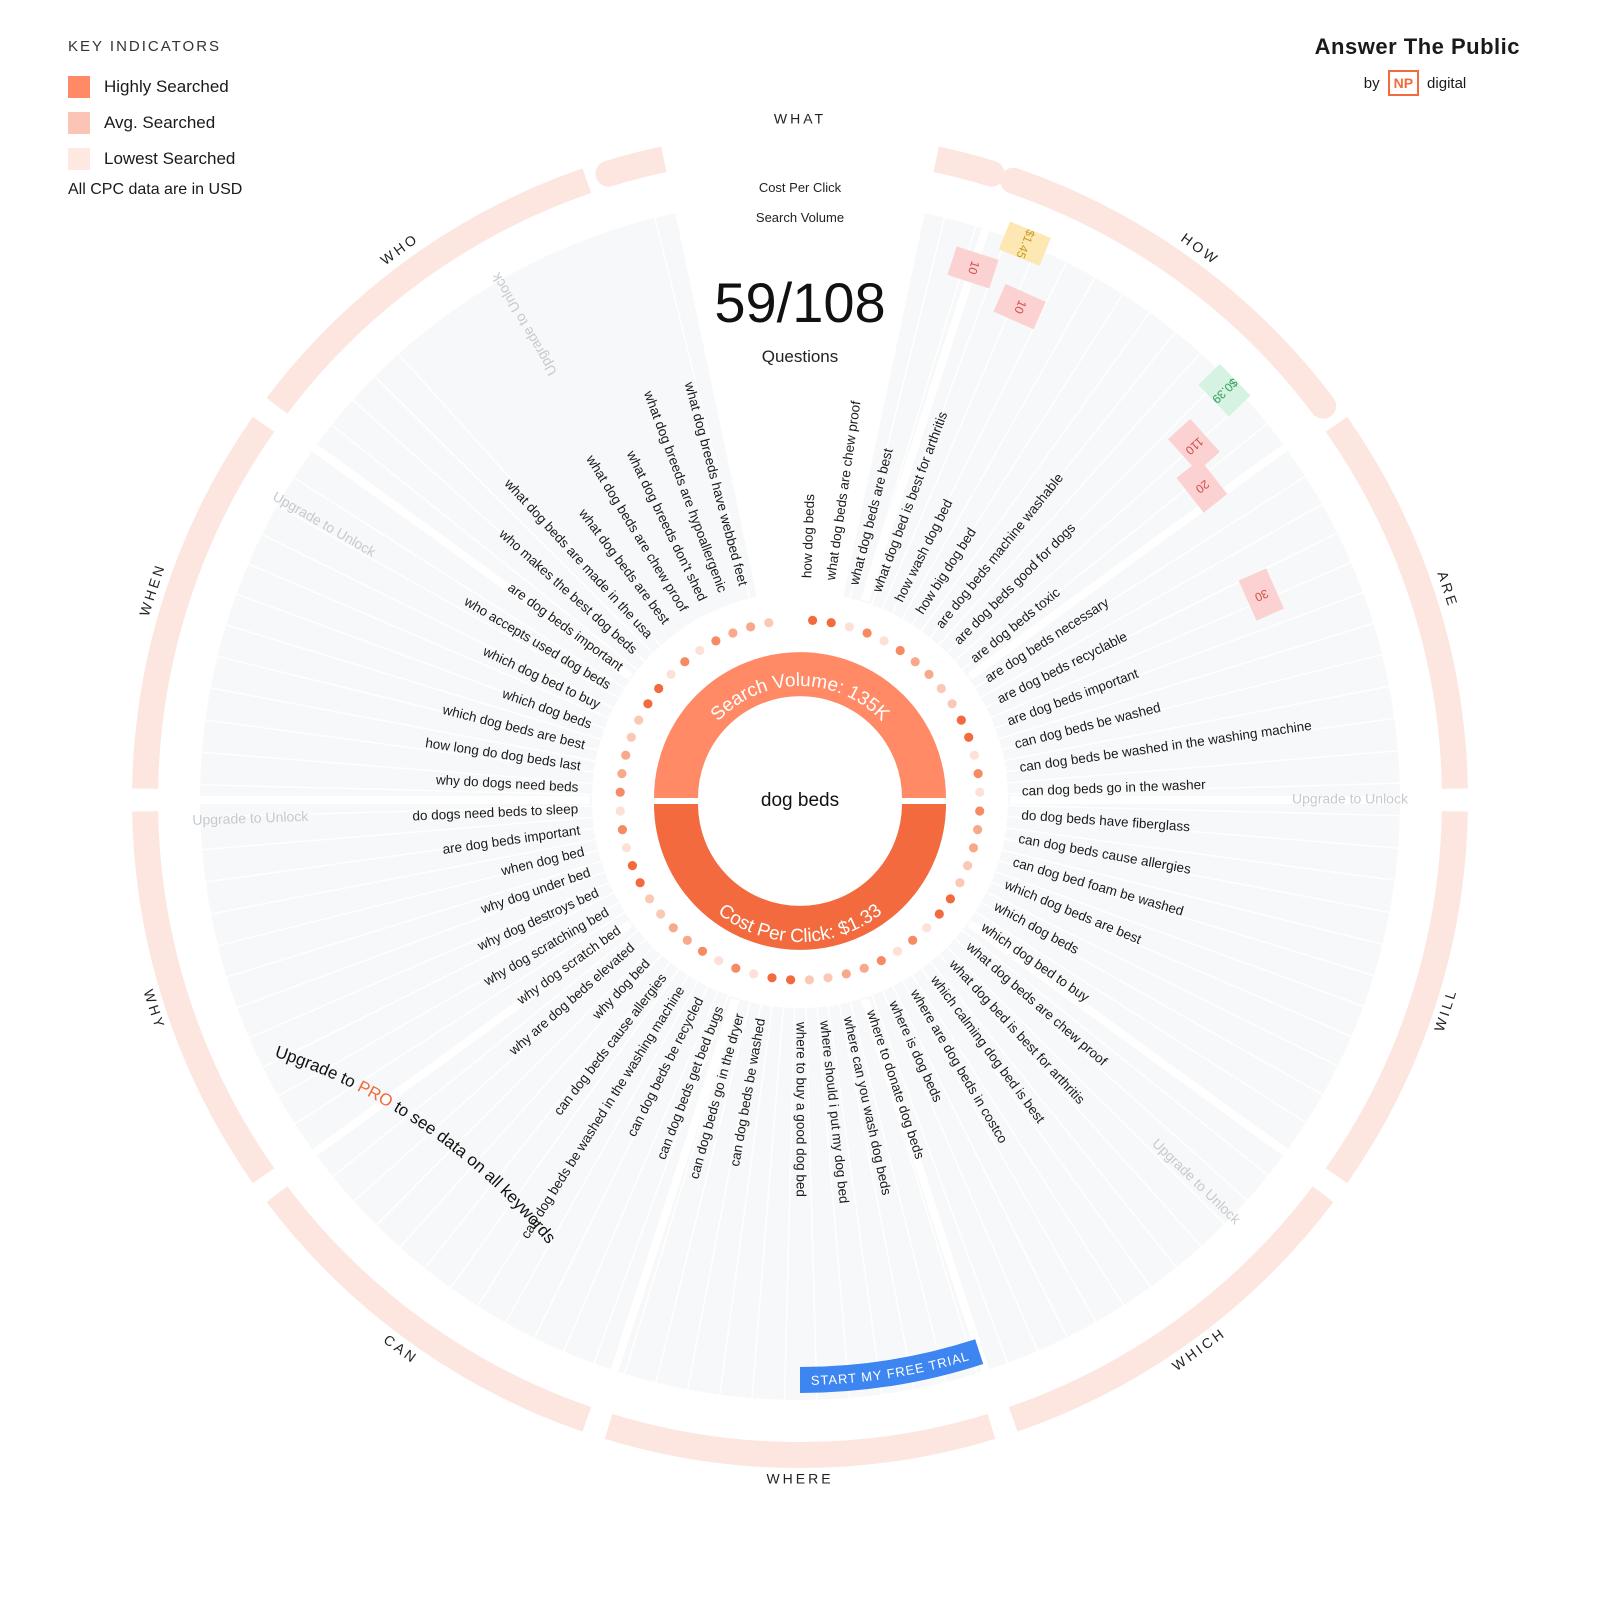 Image resolution: width=1600 pixels, height=1600 pixels. What do you see at coordinates (1396, 997) in the screenshot?
I see `category-segment-will` at bounding box center [1396, 997].